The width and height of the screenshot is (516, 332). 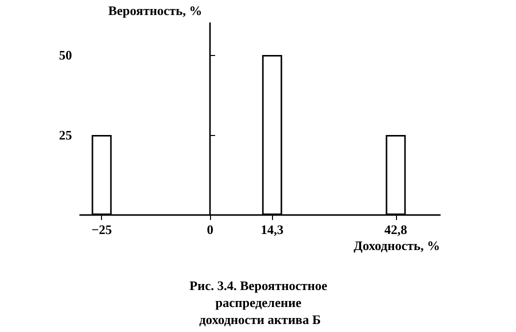 I want to click on x-tick-label: 0, so click(x=210, y=229).